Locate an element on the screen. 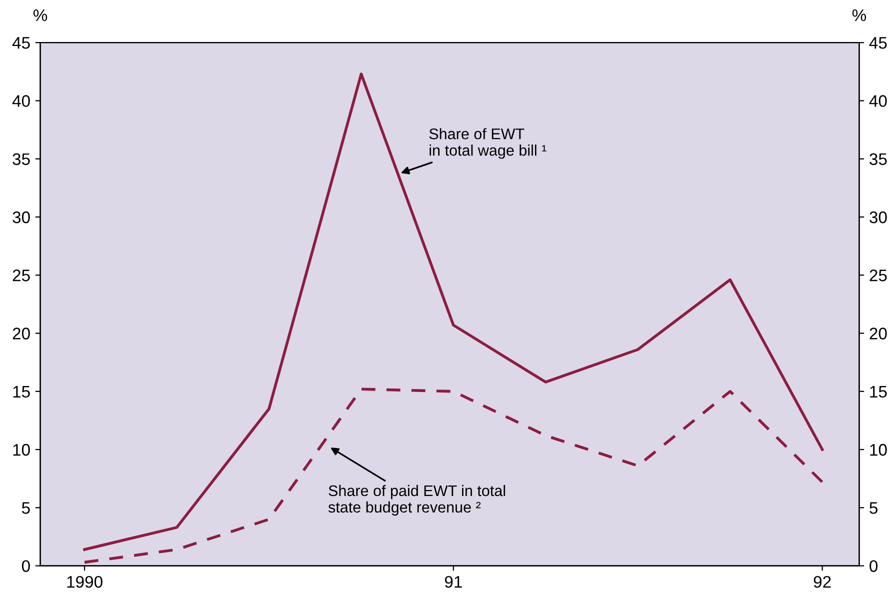 The height and width of the screenshot is (600, 895). y2-tick-label: 45 is located at coordinates (878, 43).